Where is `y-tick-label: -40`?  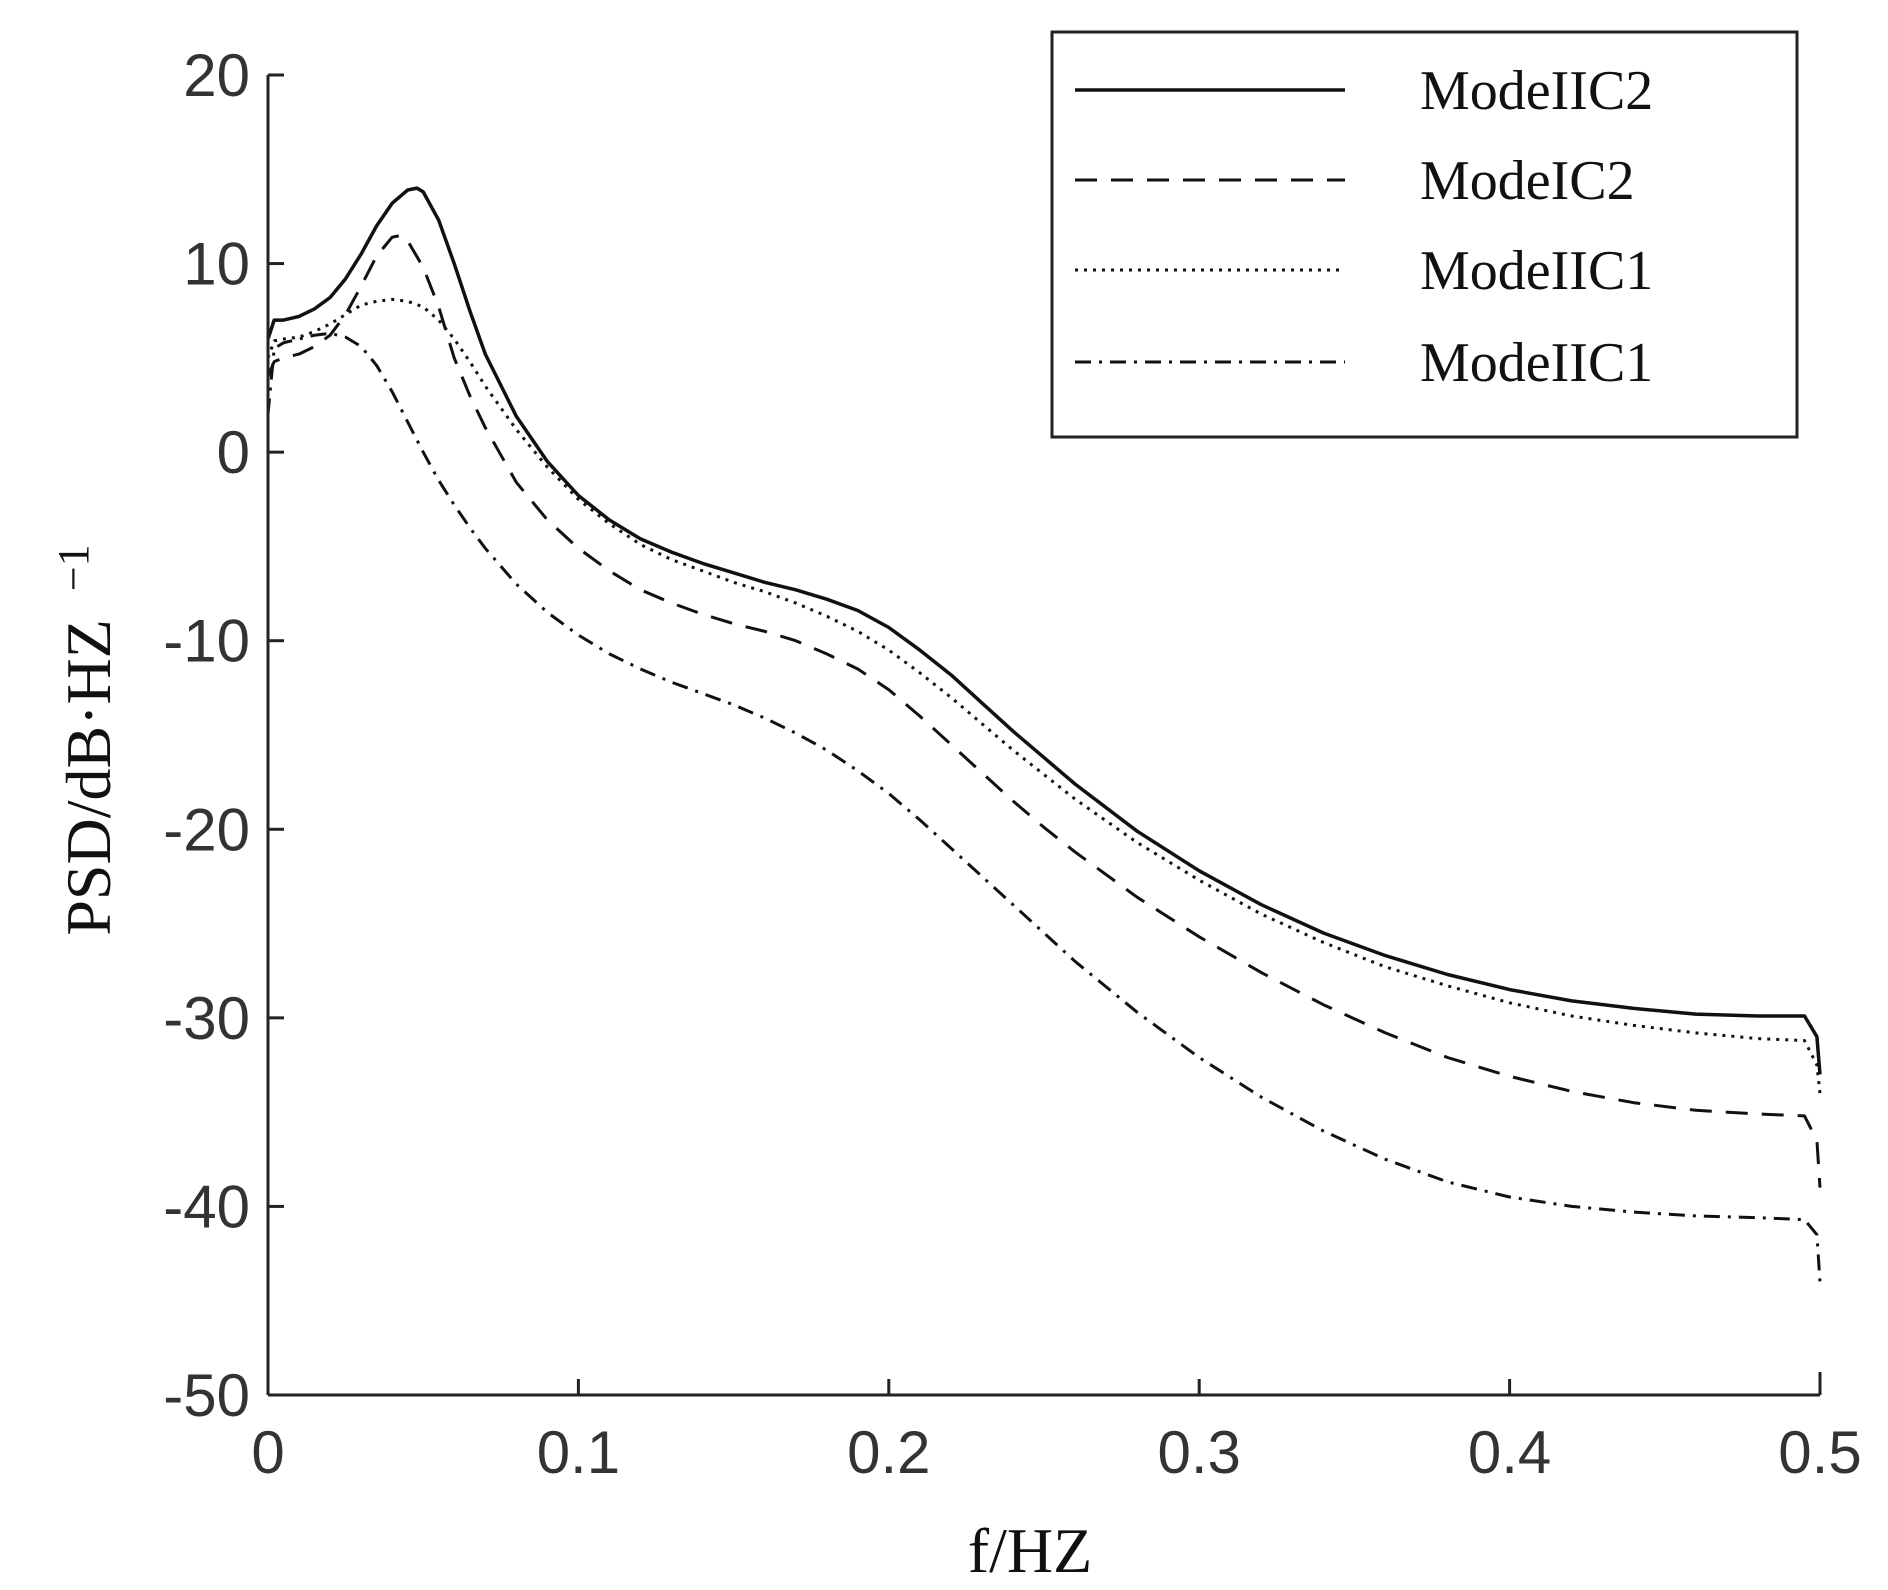 y-tick-label: -40 is located at coordinates (206, 1206).